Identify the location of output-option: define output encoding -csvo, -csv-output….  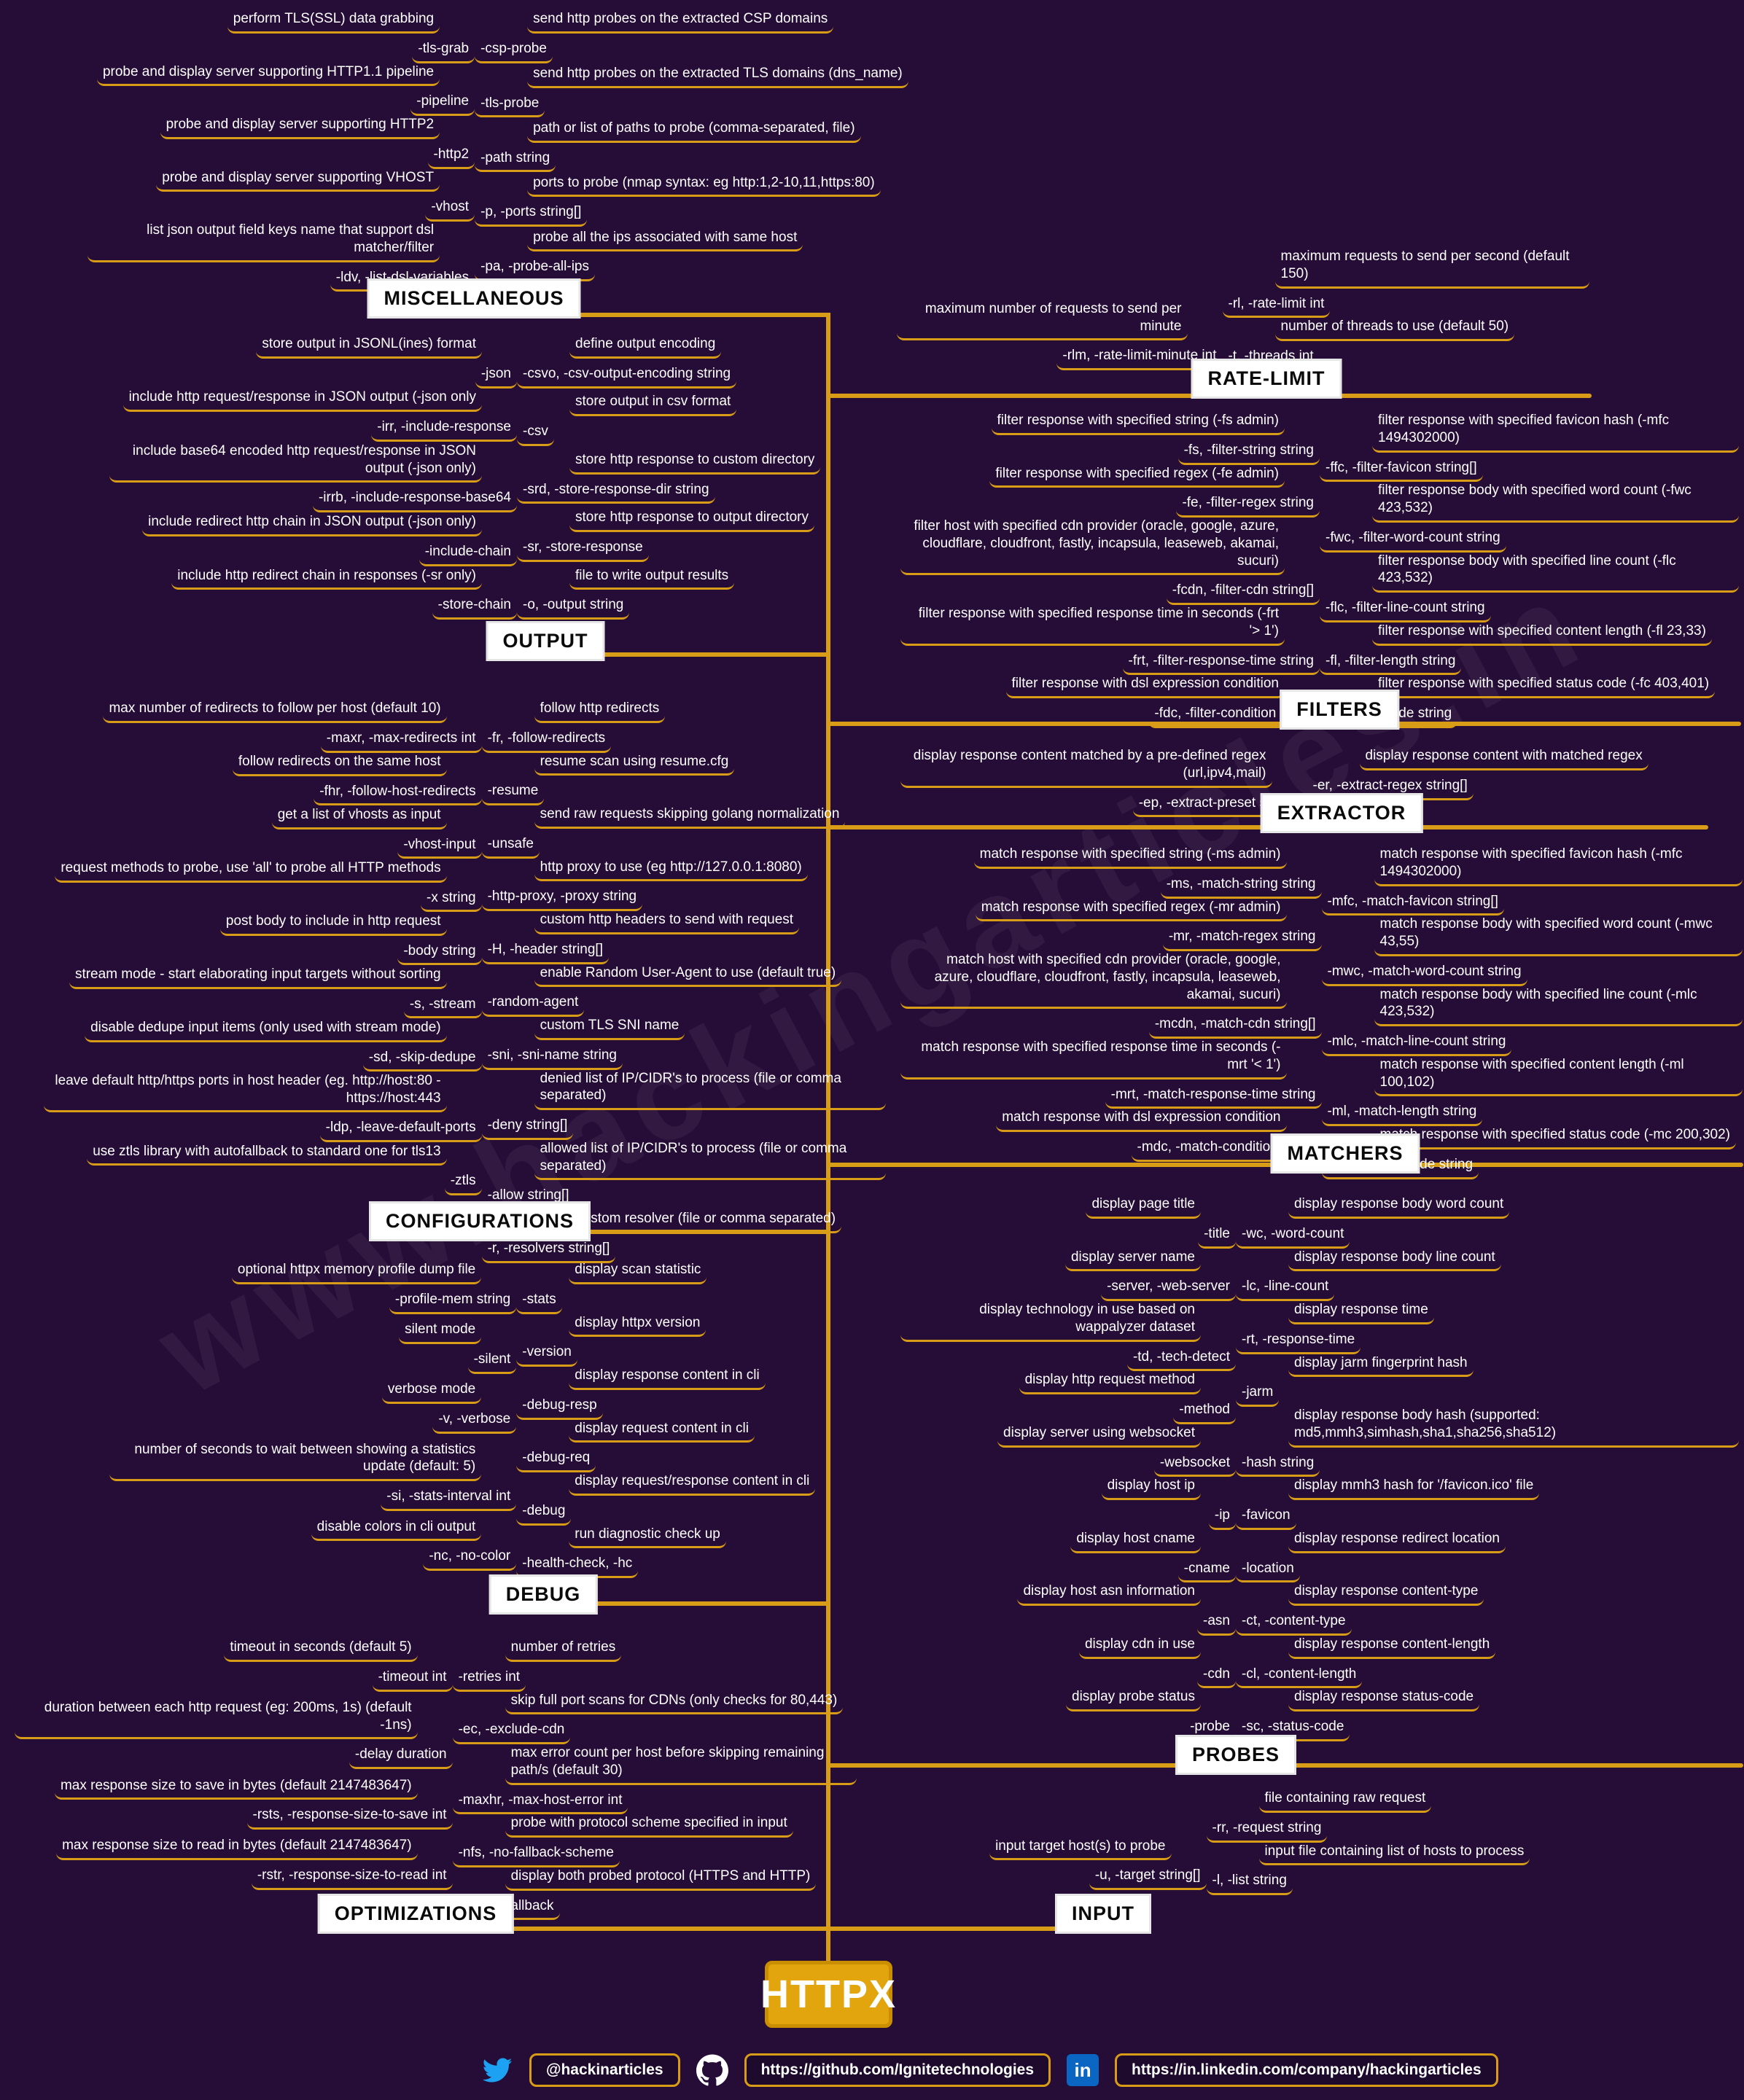
(627, 362).